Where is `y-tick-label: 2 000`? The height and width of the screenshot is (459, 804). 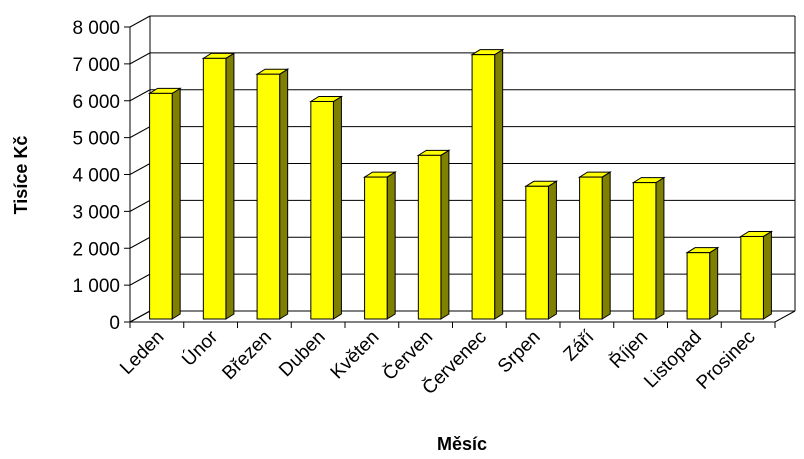 y-tick-label: 2 000 is located at coordinates (96, 249).